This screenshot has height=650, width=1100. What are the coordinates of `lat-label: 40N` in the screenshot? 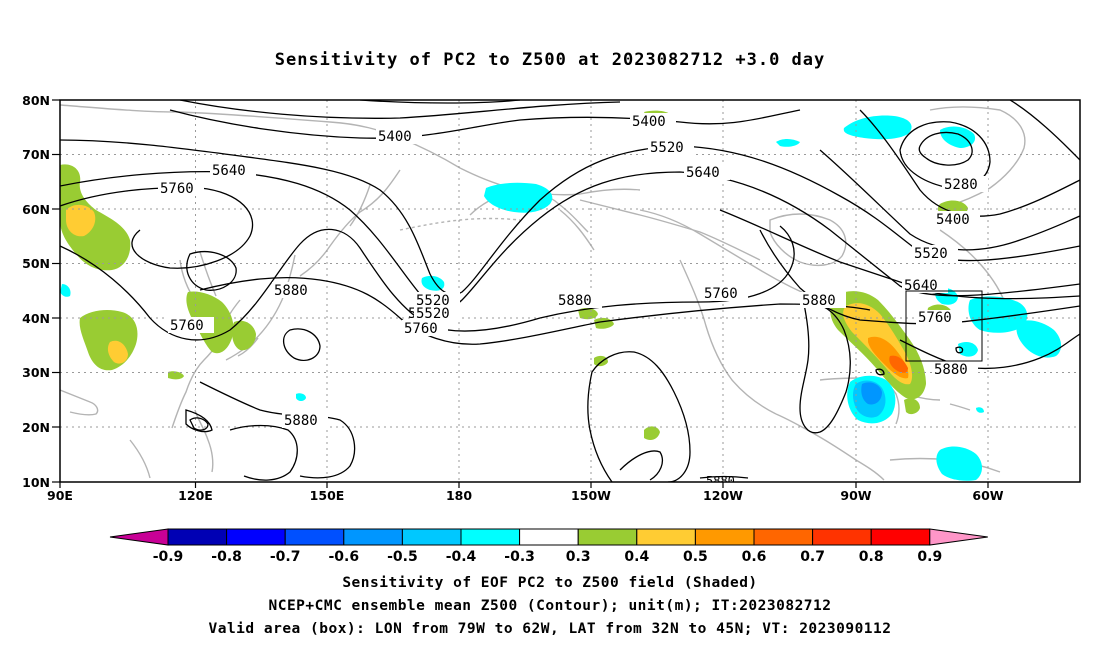 It's located at (36, 318).